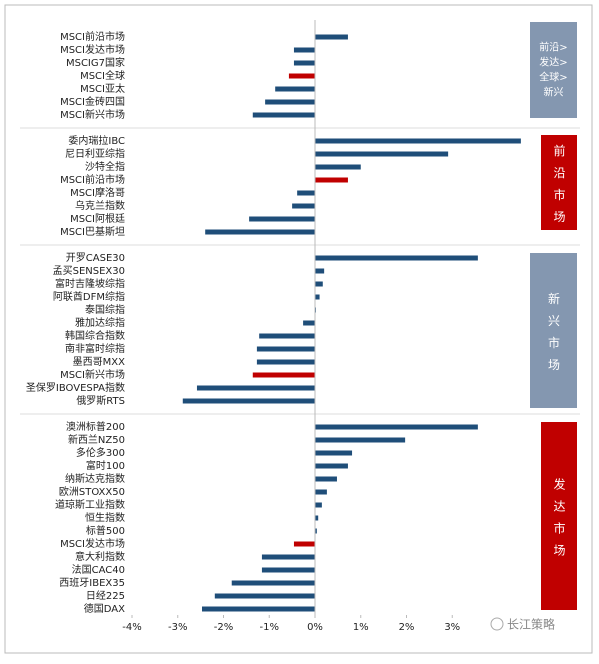 This screenshot has height=664, width=599. Describe the element at coordinates (177, 627) in the screenshot. I see `x-tick-label: -3%` at that location.